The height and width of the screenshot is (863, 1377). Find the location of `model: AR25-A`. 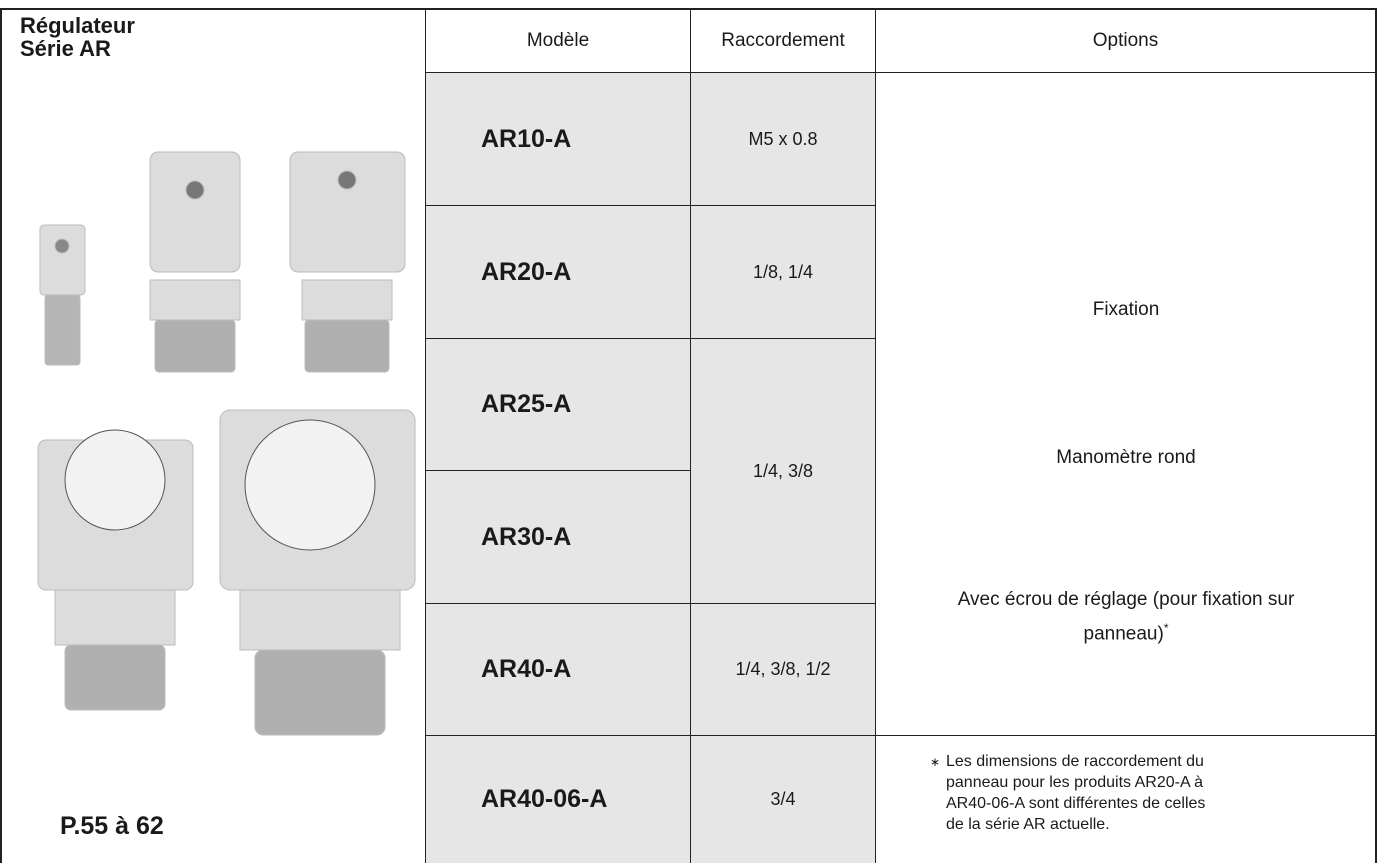

model: AR25-A is located at coordinates (558, 404).